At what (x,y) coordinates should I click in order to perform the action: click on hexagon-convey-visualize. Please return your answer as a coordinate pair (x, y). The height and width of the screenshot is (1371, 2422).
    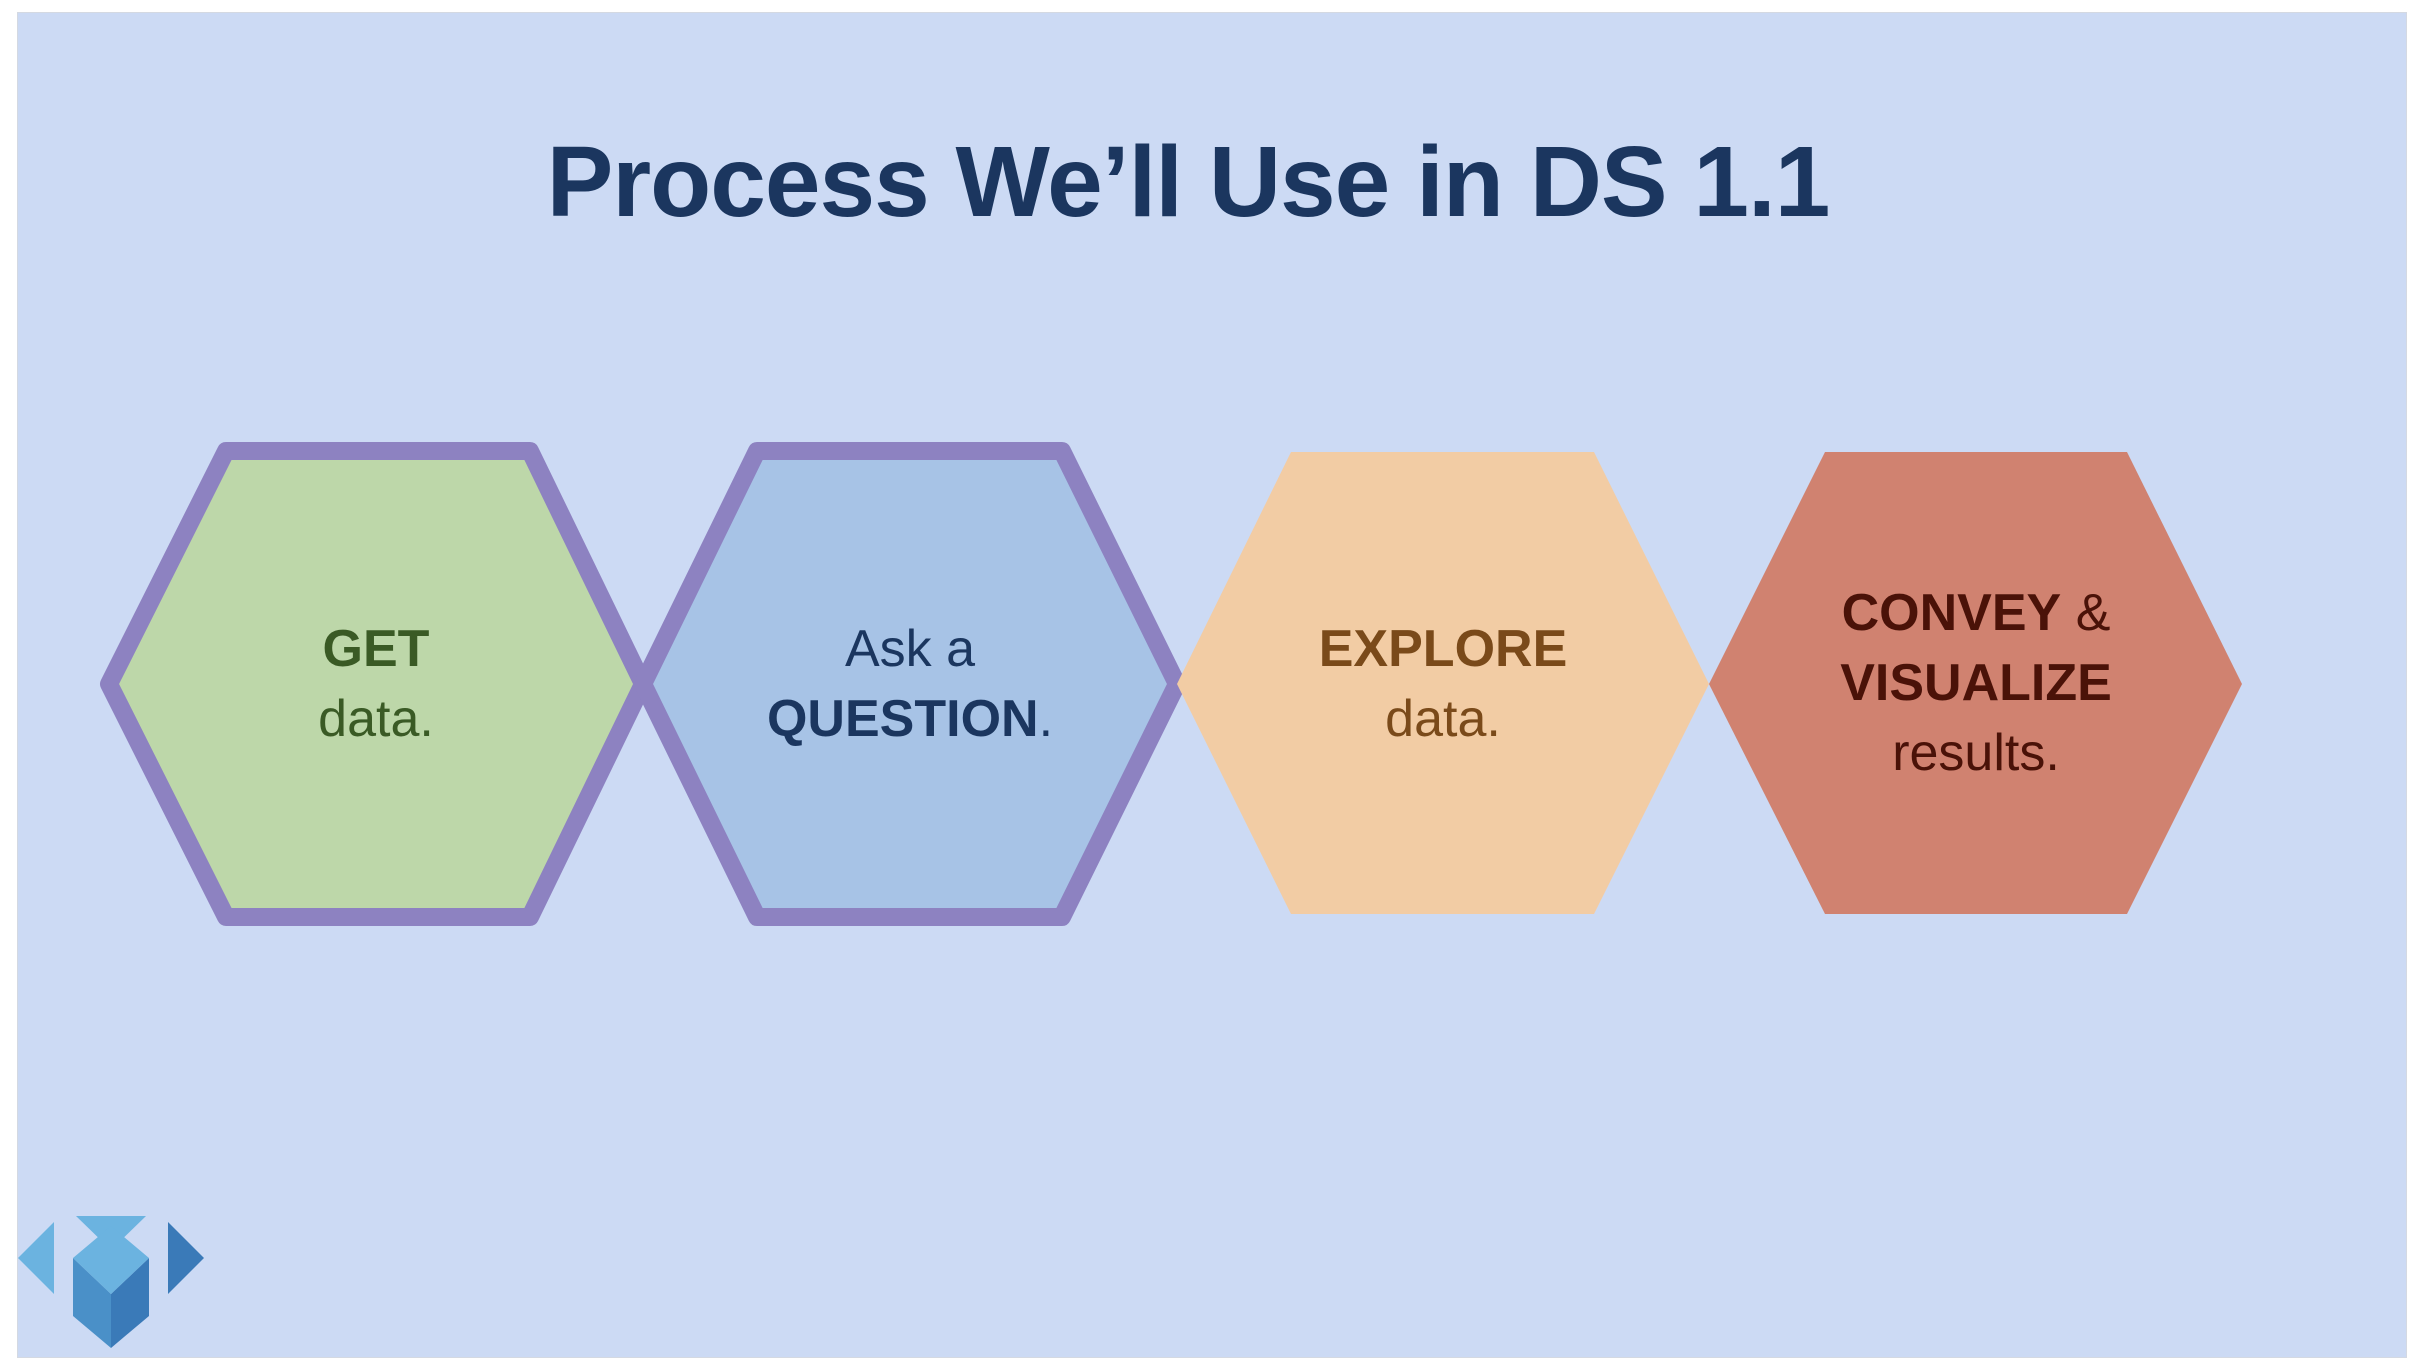
    Looking at the image, I should click on (1975, 683).